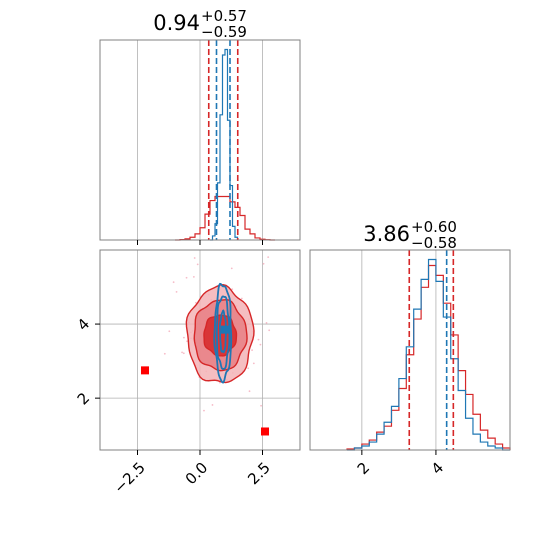 This screenshot has height=550, width=550. I want to click on panel-hist-param2-title-plus: +0.60, so click(434, 227).